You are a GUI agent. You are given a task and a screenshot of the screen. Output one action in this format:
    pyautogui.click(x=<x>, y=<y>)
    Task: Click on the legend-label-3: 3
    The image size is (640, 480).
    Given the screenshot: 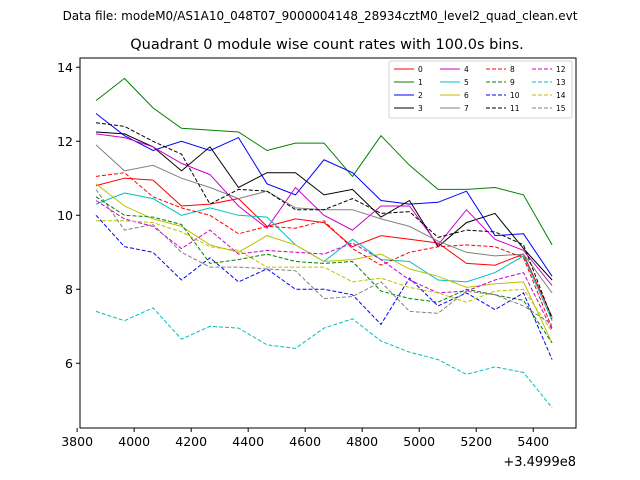 What is the action you would take?
    pyautogui.click(x=420, y=108)
    